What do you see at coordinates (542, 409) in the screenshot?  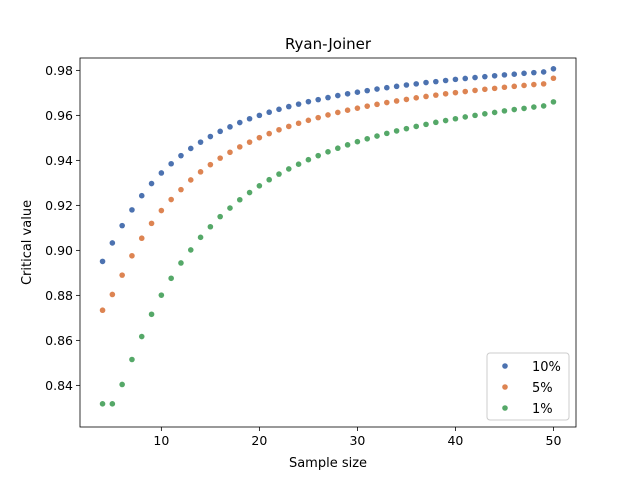 I see `legend-label: 1%` at bounding box center [542, 409].